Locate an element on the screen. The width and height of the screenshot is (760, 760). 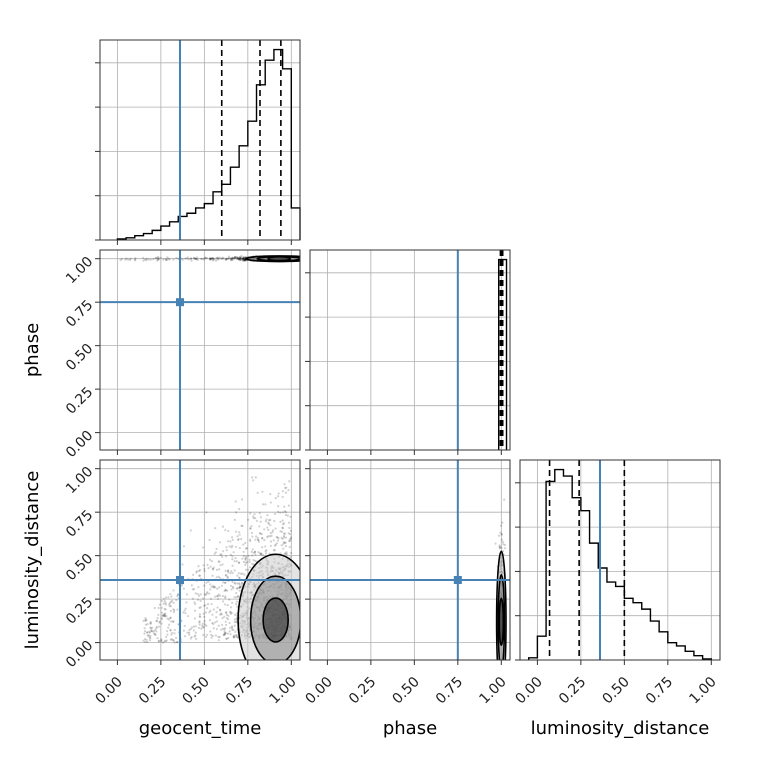
x-tick-label: 0.25 is located at coordinates (362, 690).